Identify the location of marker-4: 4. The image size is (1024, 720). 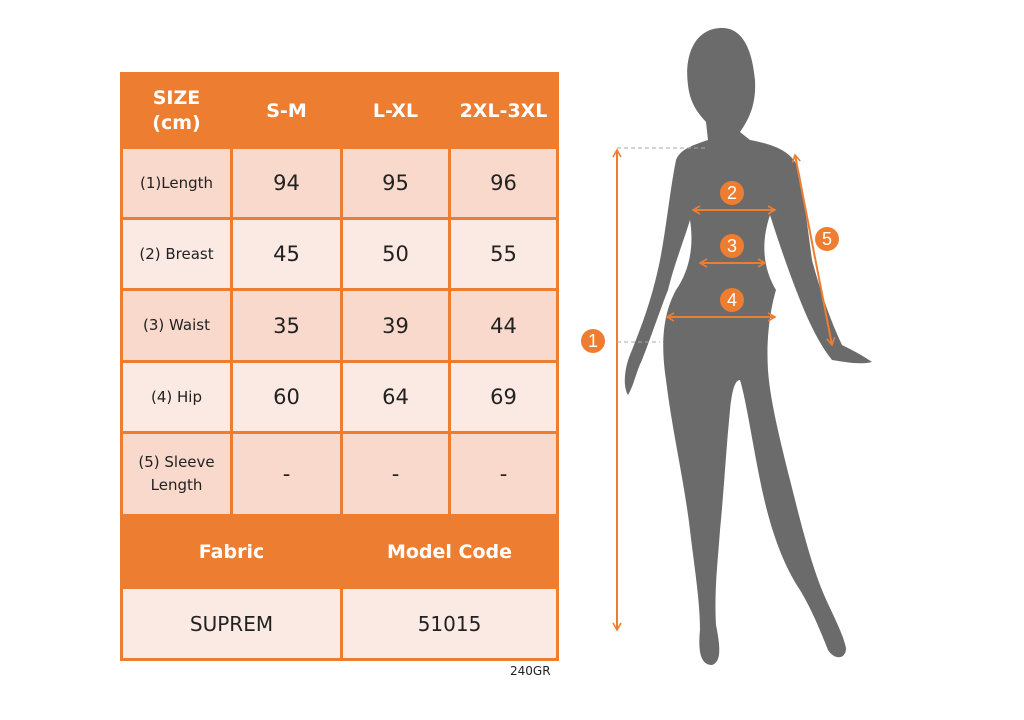
(732, 300).